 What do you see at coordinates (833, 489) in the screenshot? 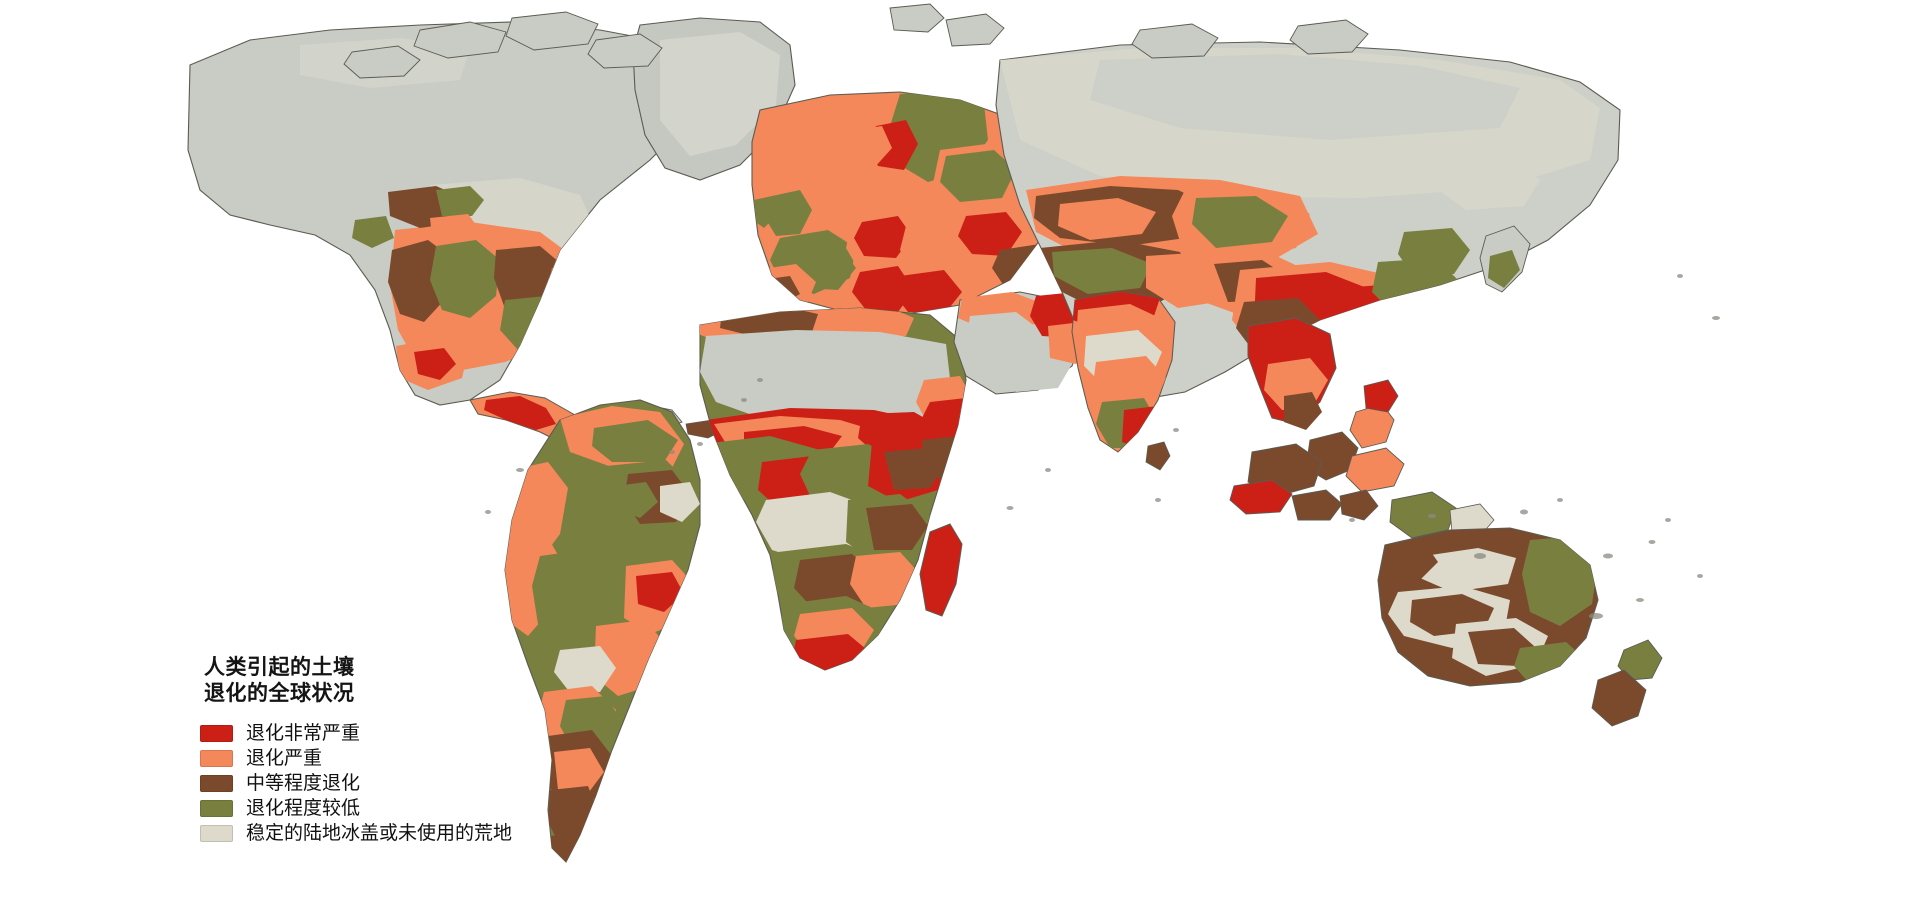
I see `region-africa` at bounding box center [833, 489].